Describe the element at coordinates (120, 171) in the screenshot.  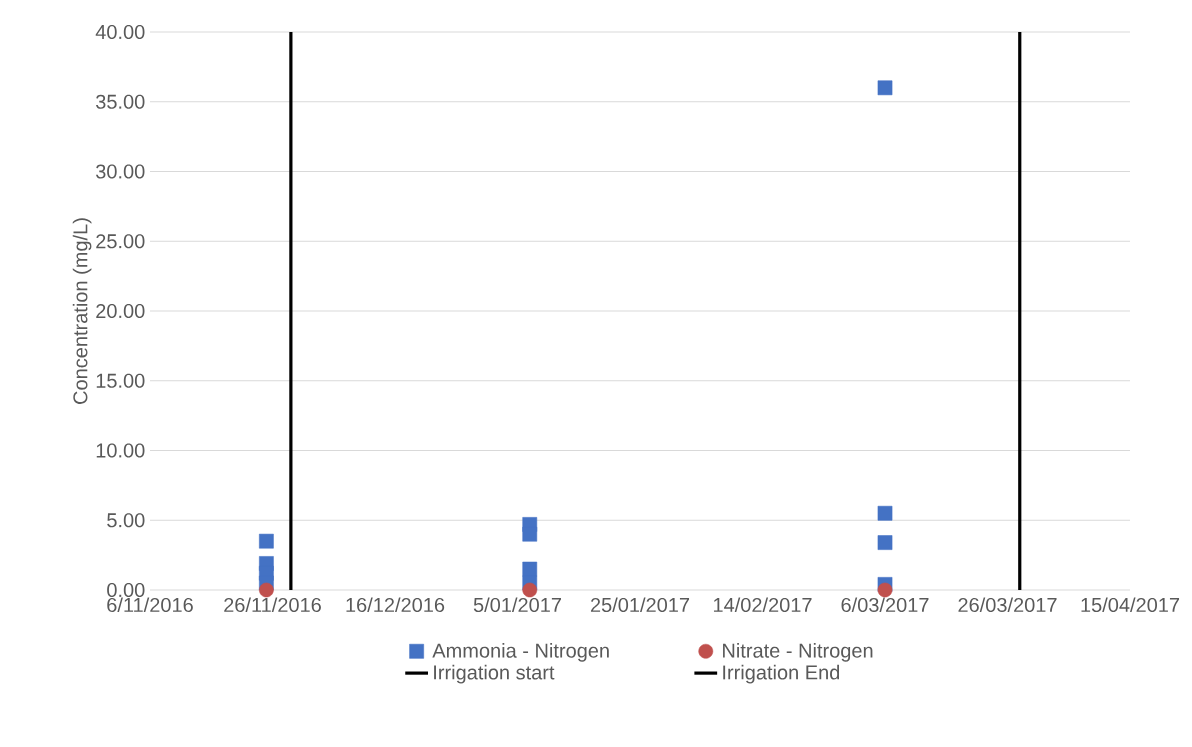
I see `y-tick-label: 30.00` at that location.